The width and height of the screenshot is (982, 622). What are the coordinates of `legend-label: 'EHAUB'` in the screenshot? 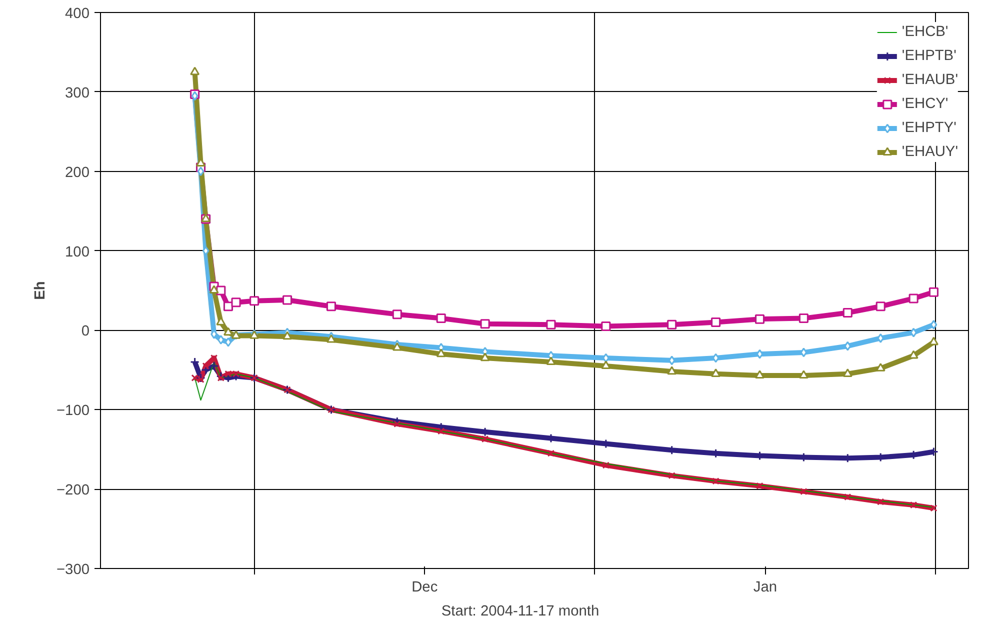 It's located at (930, 80).